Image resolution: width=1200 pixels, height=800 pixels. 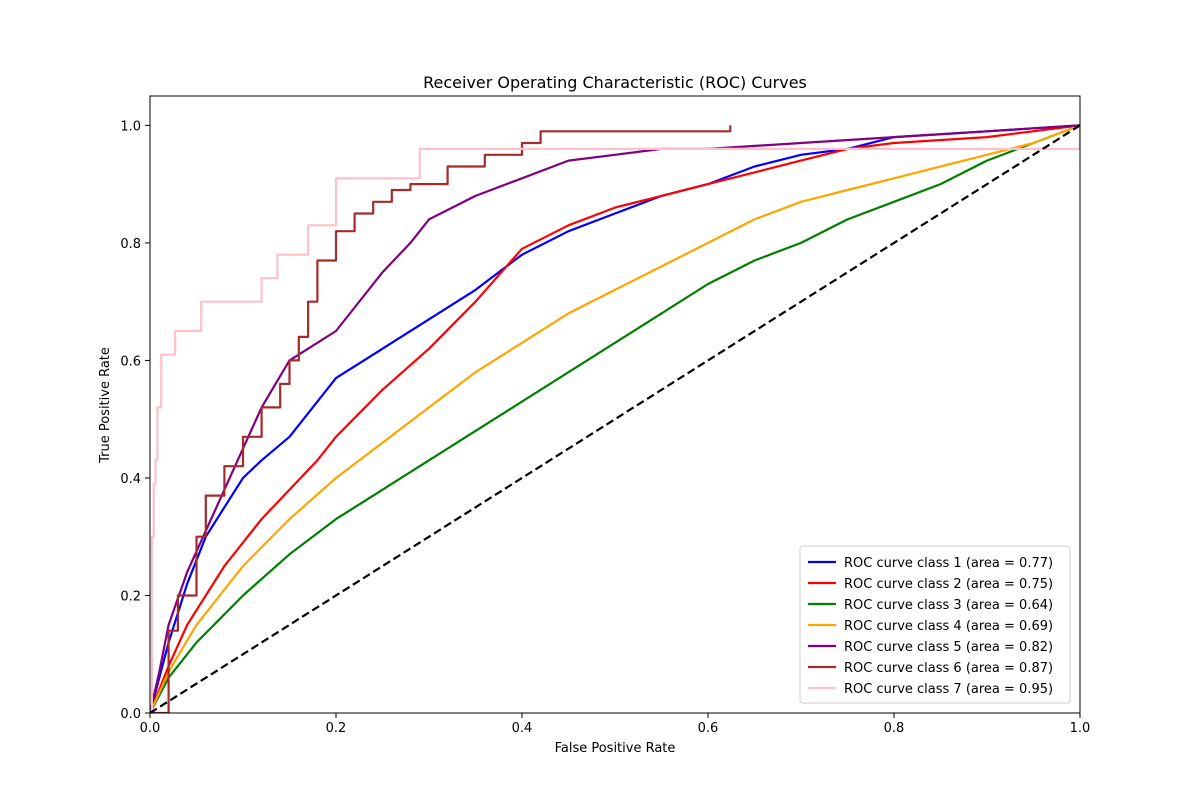 I want to click on legend-box, so click(x=935, y=624).